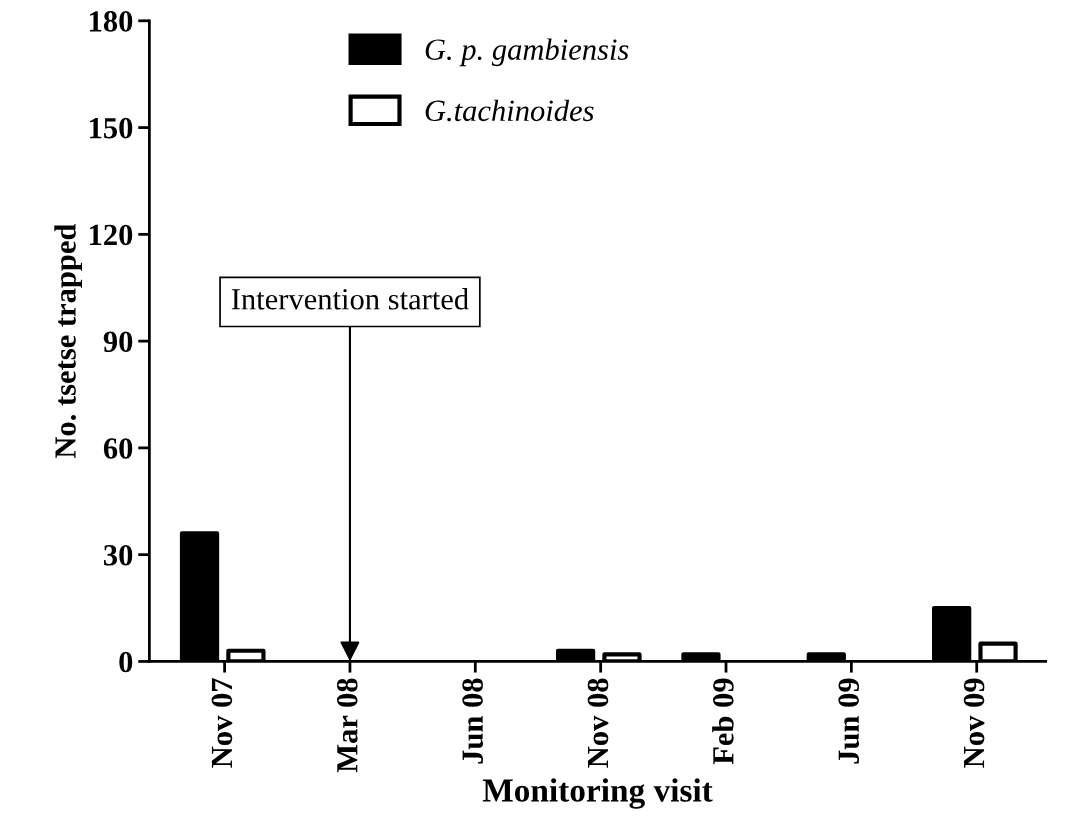 The height and width of the screenshot is (832, 1067). I want to click on x-tick-label: Mar 08, so click(347, 725).